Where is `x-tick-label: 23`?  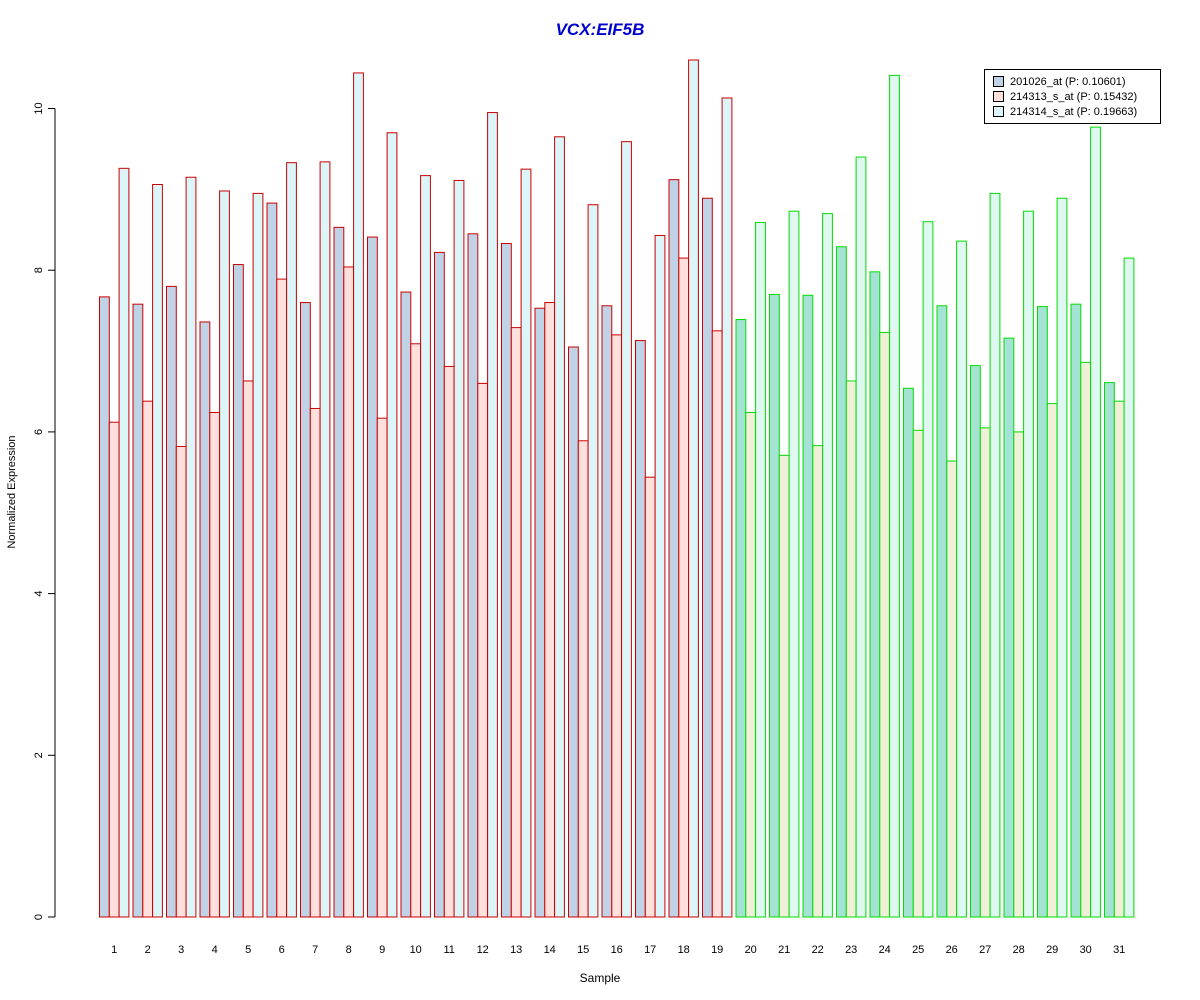
x-tick-label: 23 is located at coordinates (851, 950).